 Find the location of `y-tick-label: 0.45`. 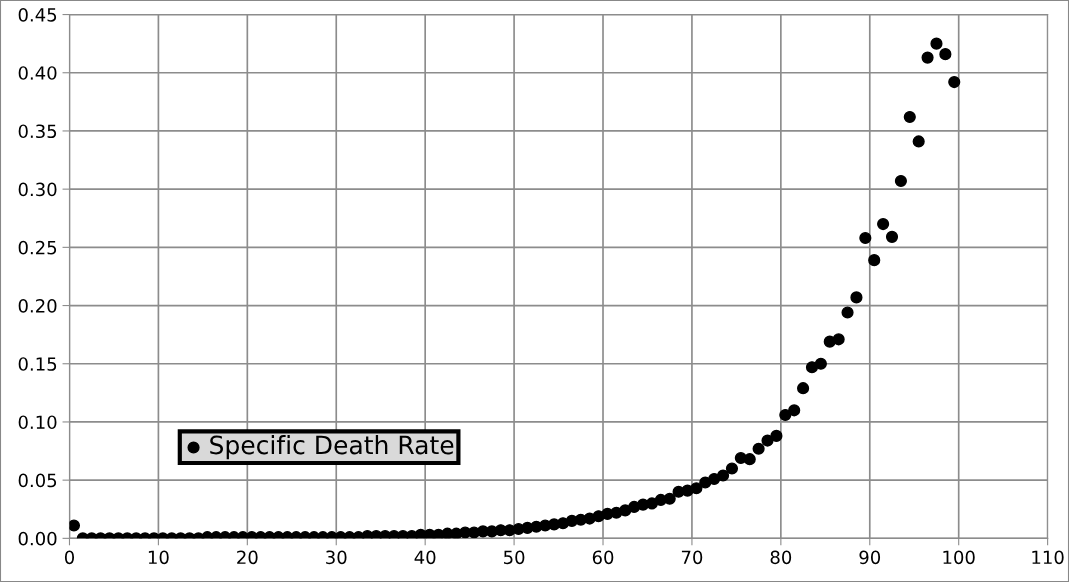

y-tick-label: 0.45 is located at coordinates (37, 15).